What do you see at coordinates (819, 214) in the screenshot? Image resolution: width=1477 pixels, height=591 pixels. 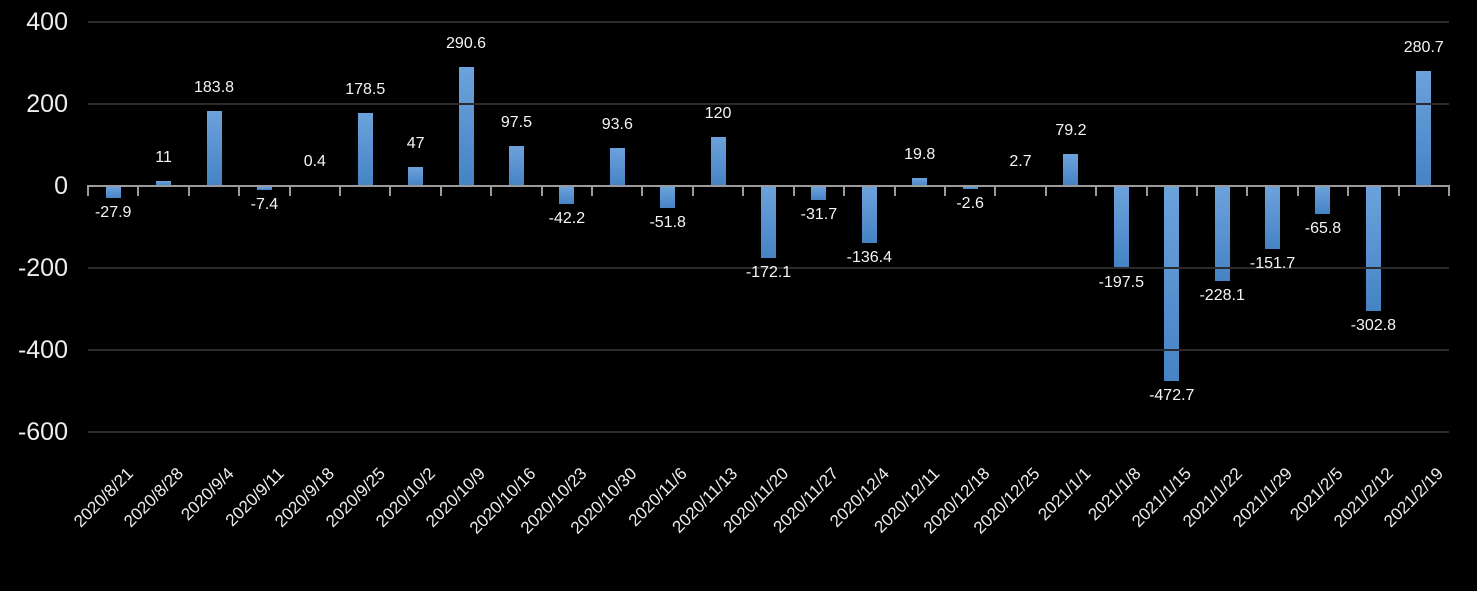 I see `bar-value-label: -31.7` at bounding box center [819, 214].